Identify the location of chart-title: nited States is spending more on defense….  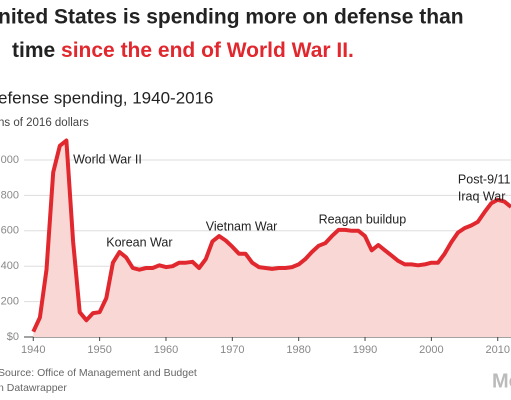
(232, 17).